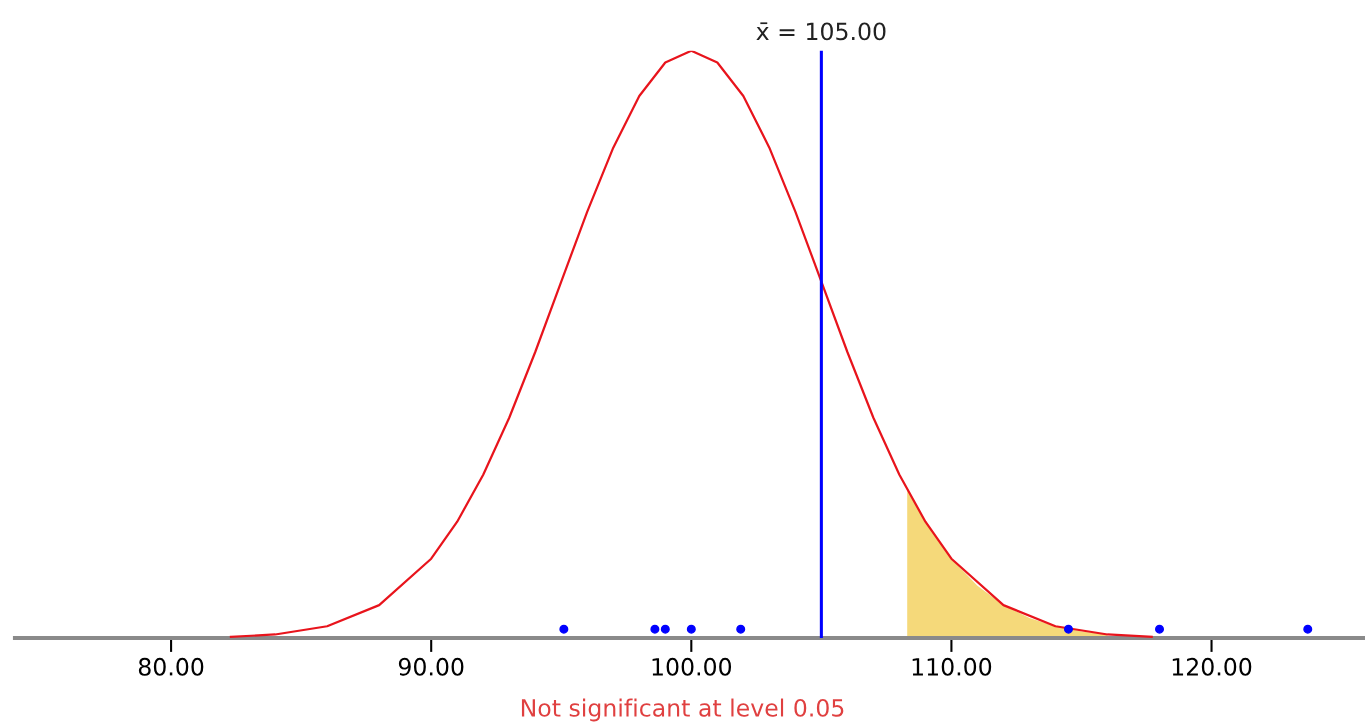 The image size is (1365, 725). I want to click on ref-line-label: x̄ = 105.00, so click(821, 31).